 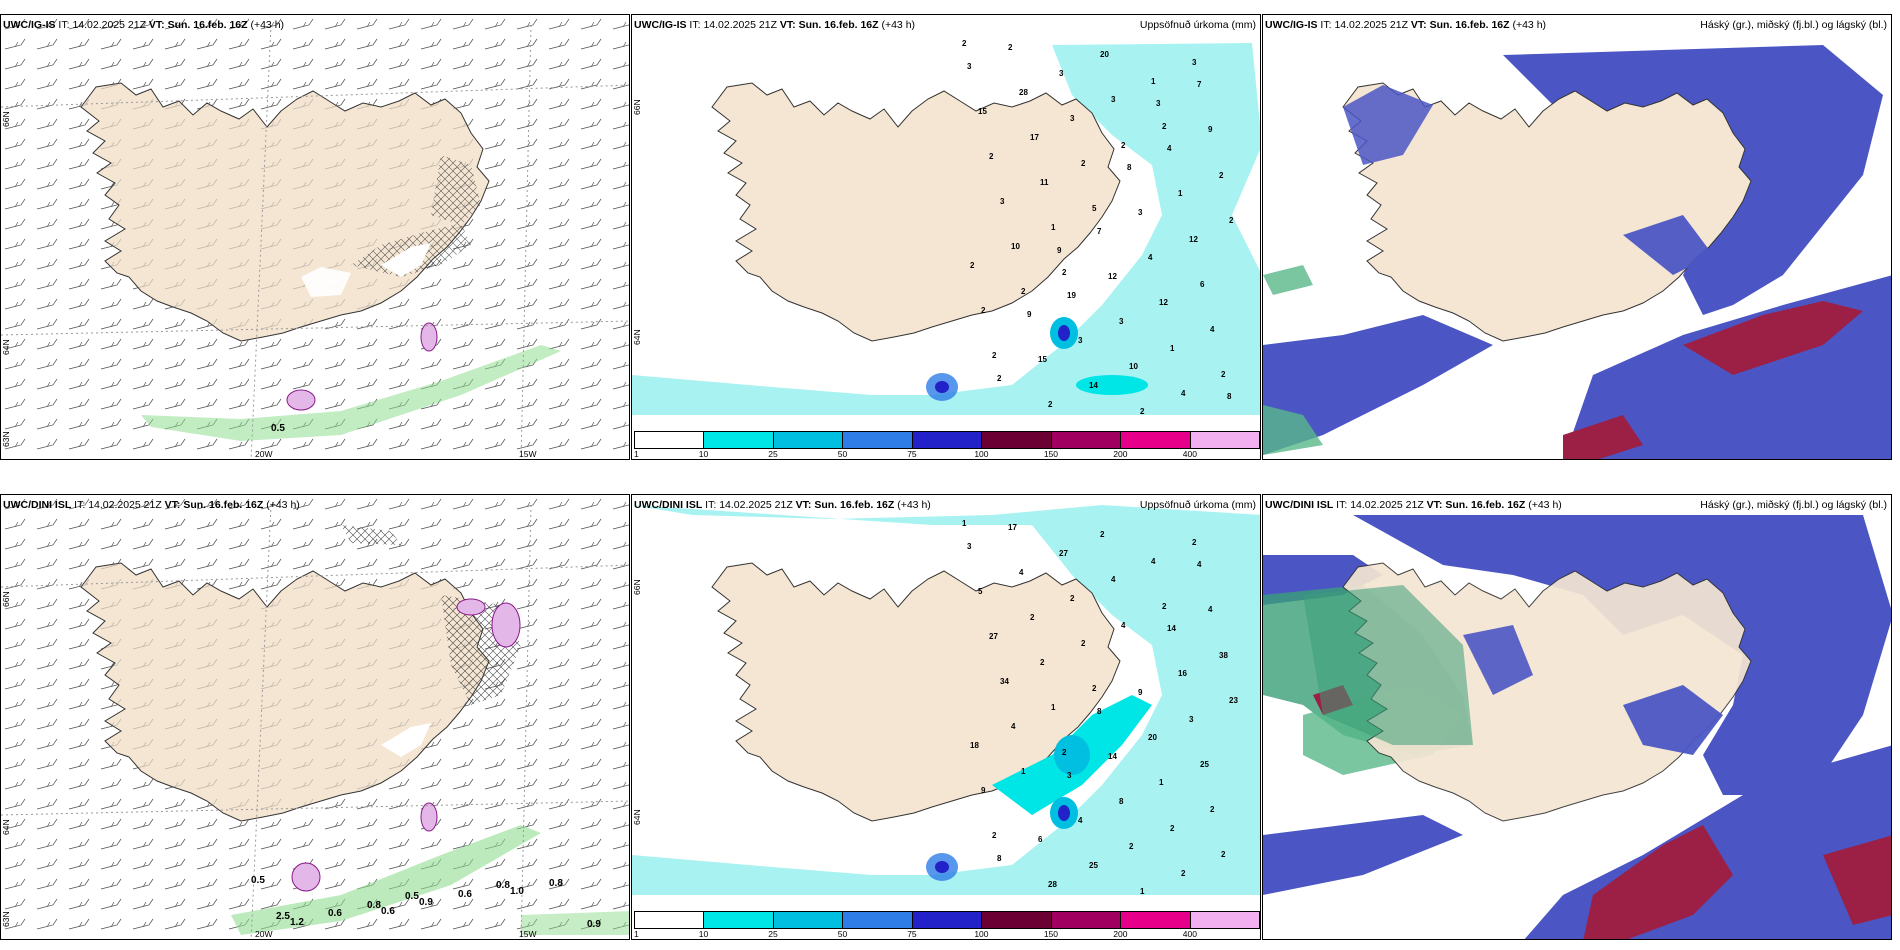 I want to click on map-value: 7, so click(x=1199, y=84).